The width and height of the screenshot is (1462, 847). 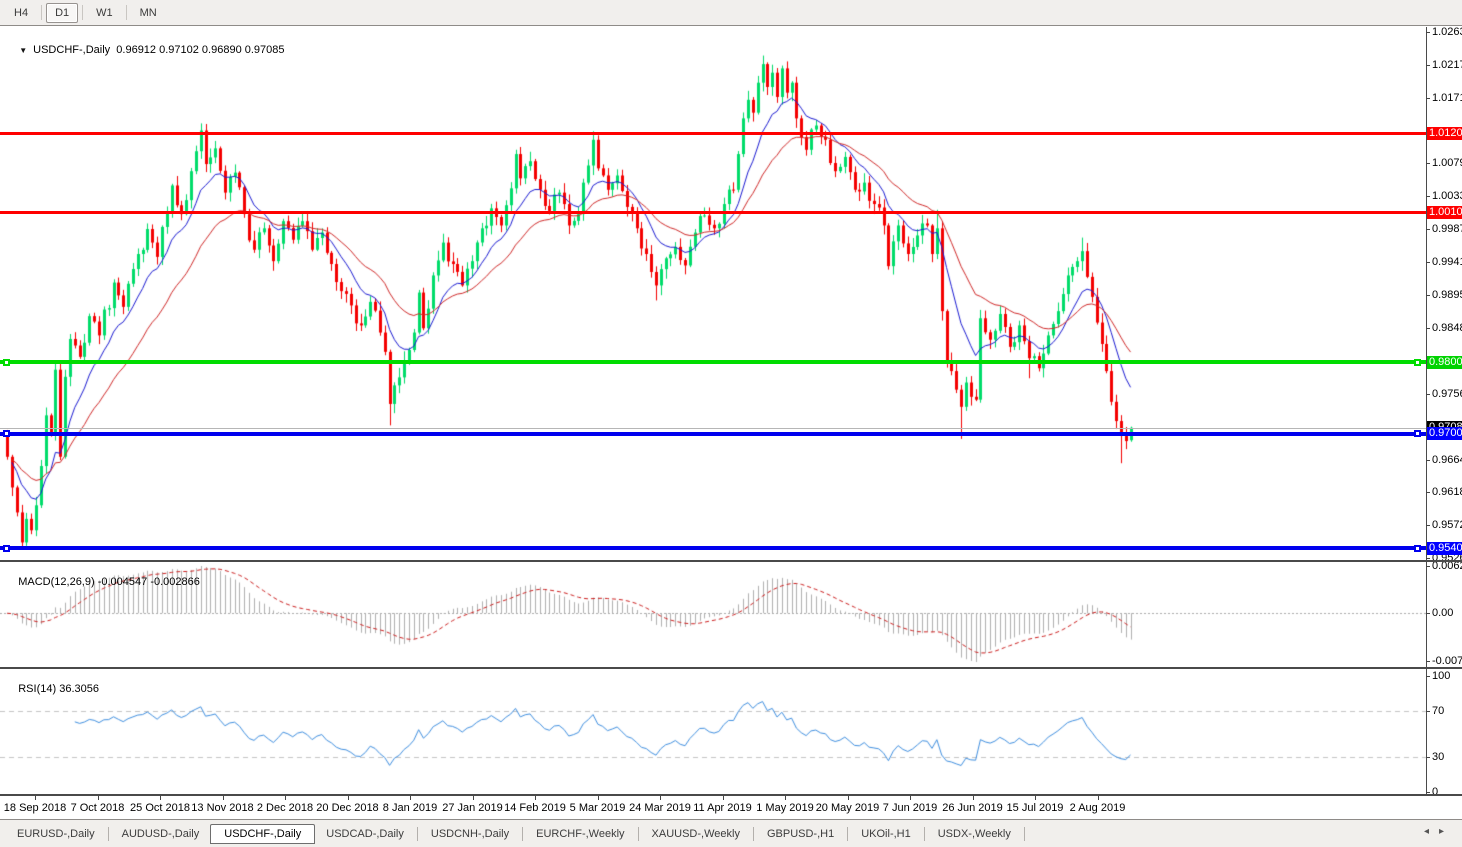 What do you see at coordinates (1447, 261) in the screenshot?
I see `price-tick-label: 0.99410` at bounding box center [1447, 261].